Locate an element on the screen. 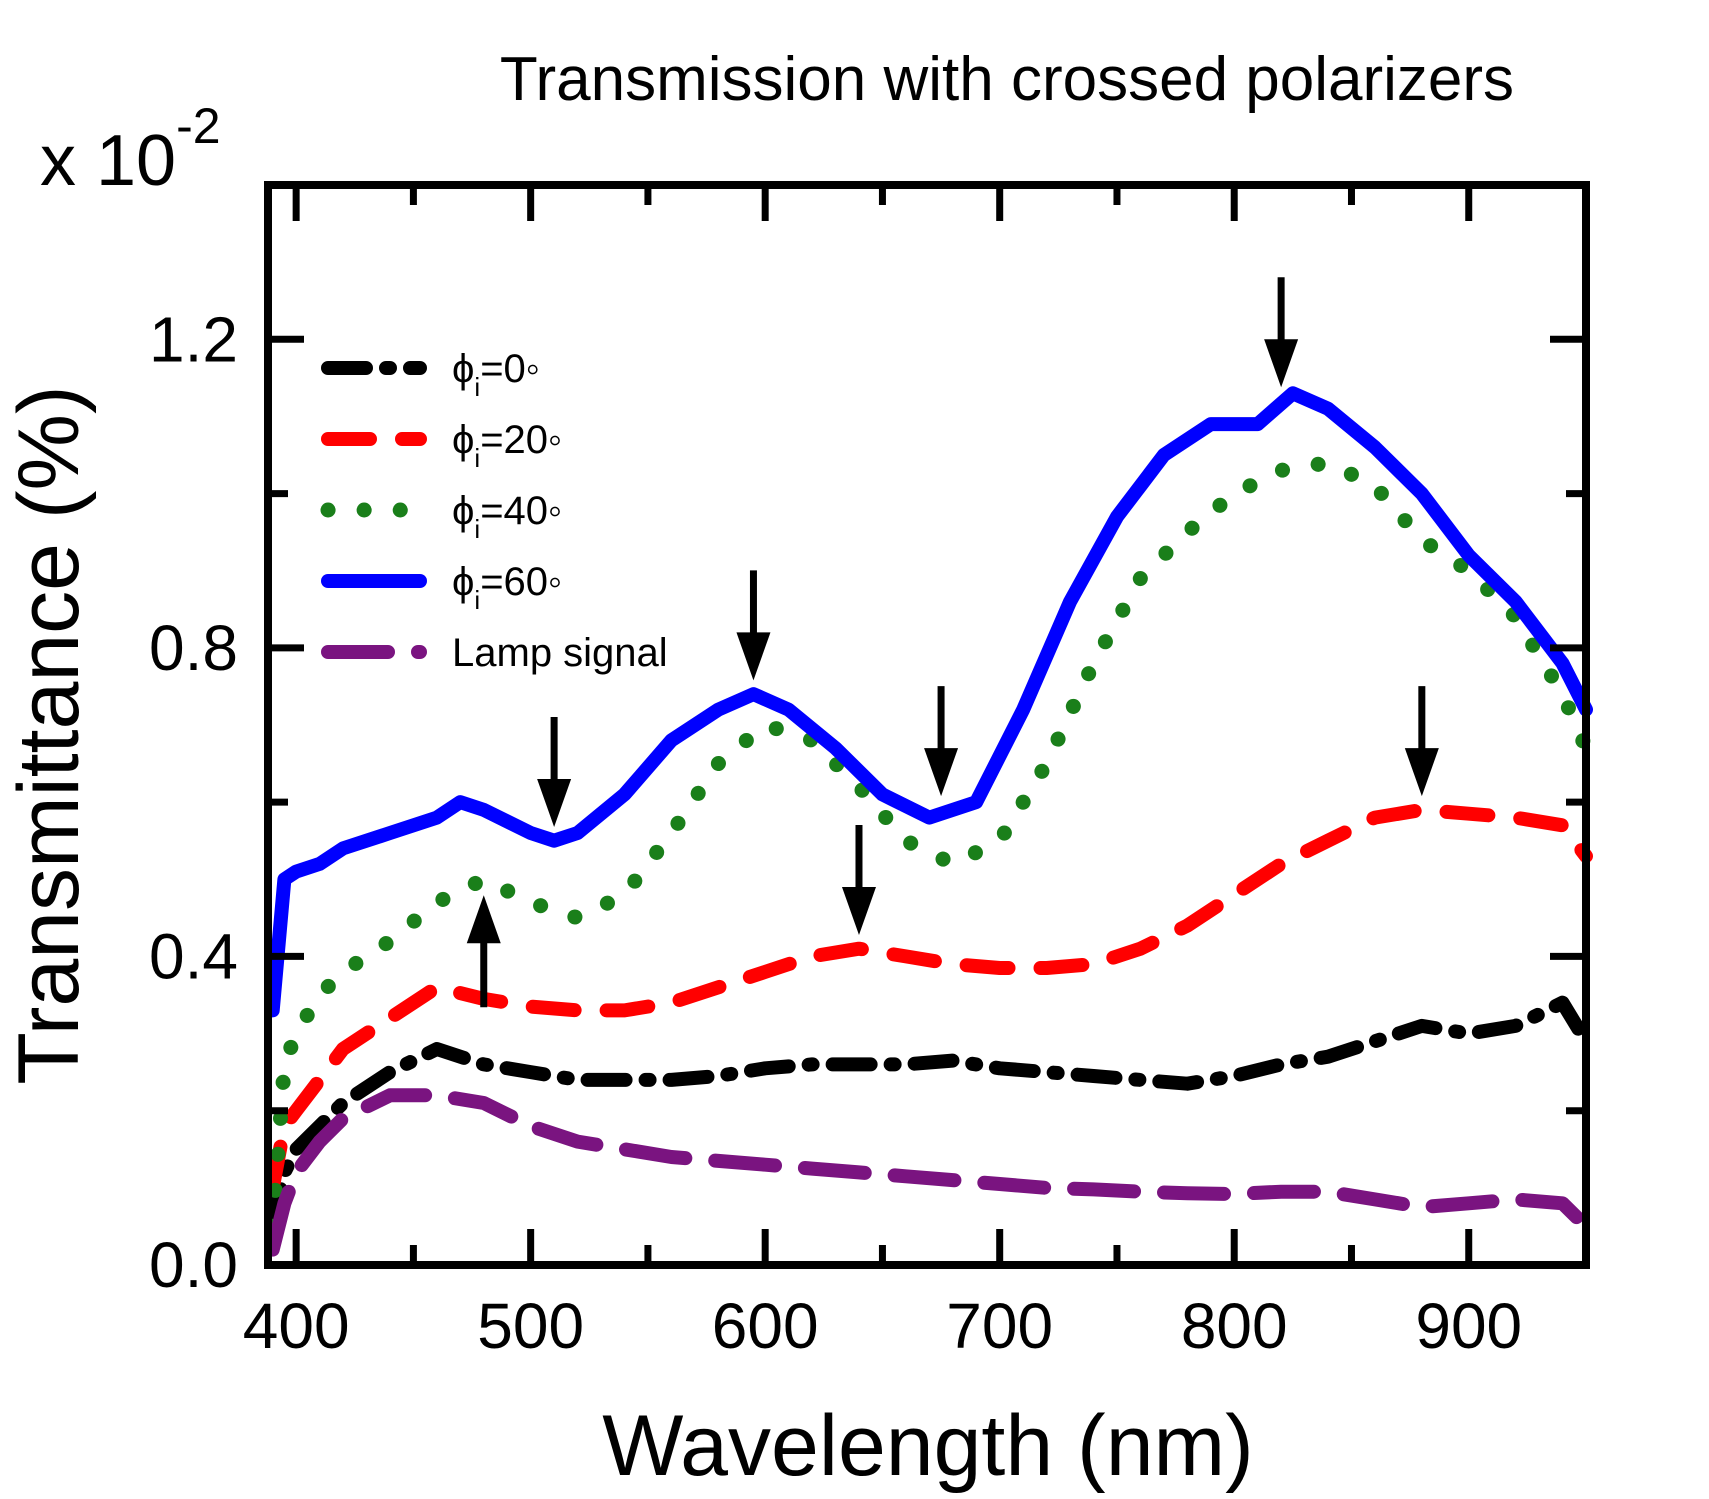 Image resolution: width=1709 pixels, height=1499 pixels. legend-label: ϕi=60◦ is located at coordinates (507, 587).